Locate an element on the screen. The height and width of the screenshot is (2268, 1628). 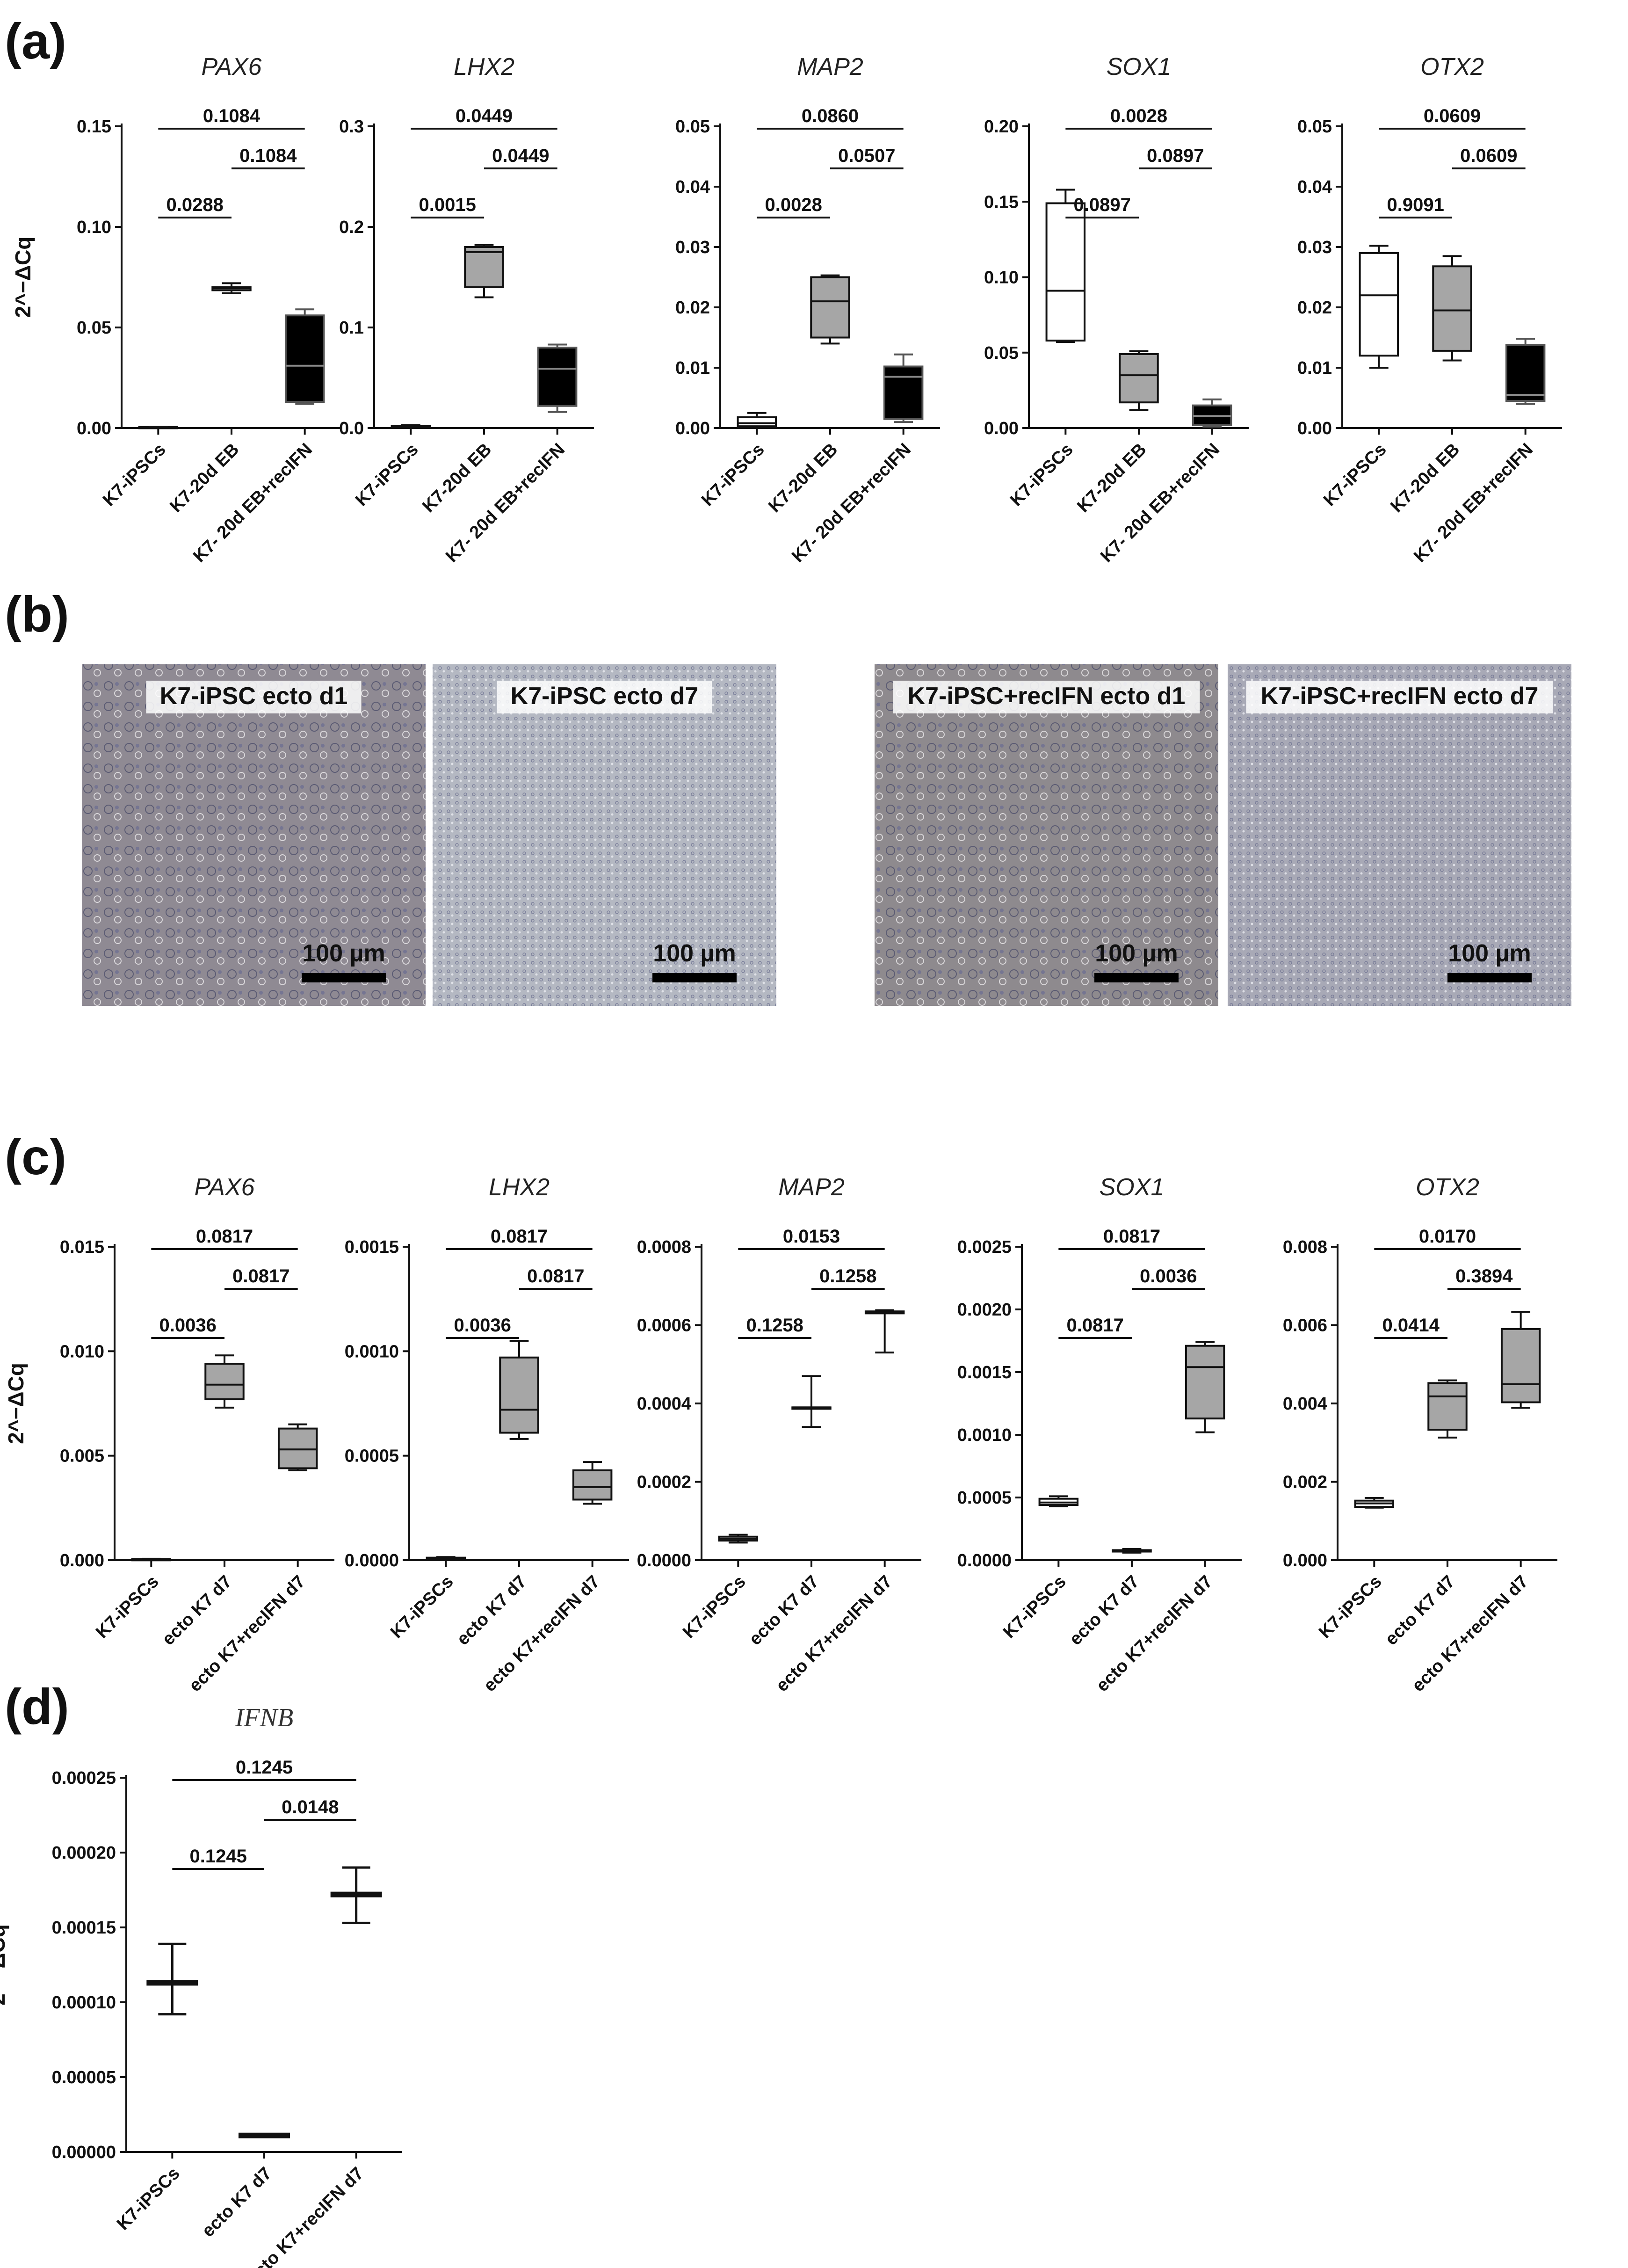
y-tick-label: 0.00 is located at coordinates (1314, 429).